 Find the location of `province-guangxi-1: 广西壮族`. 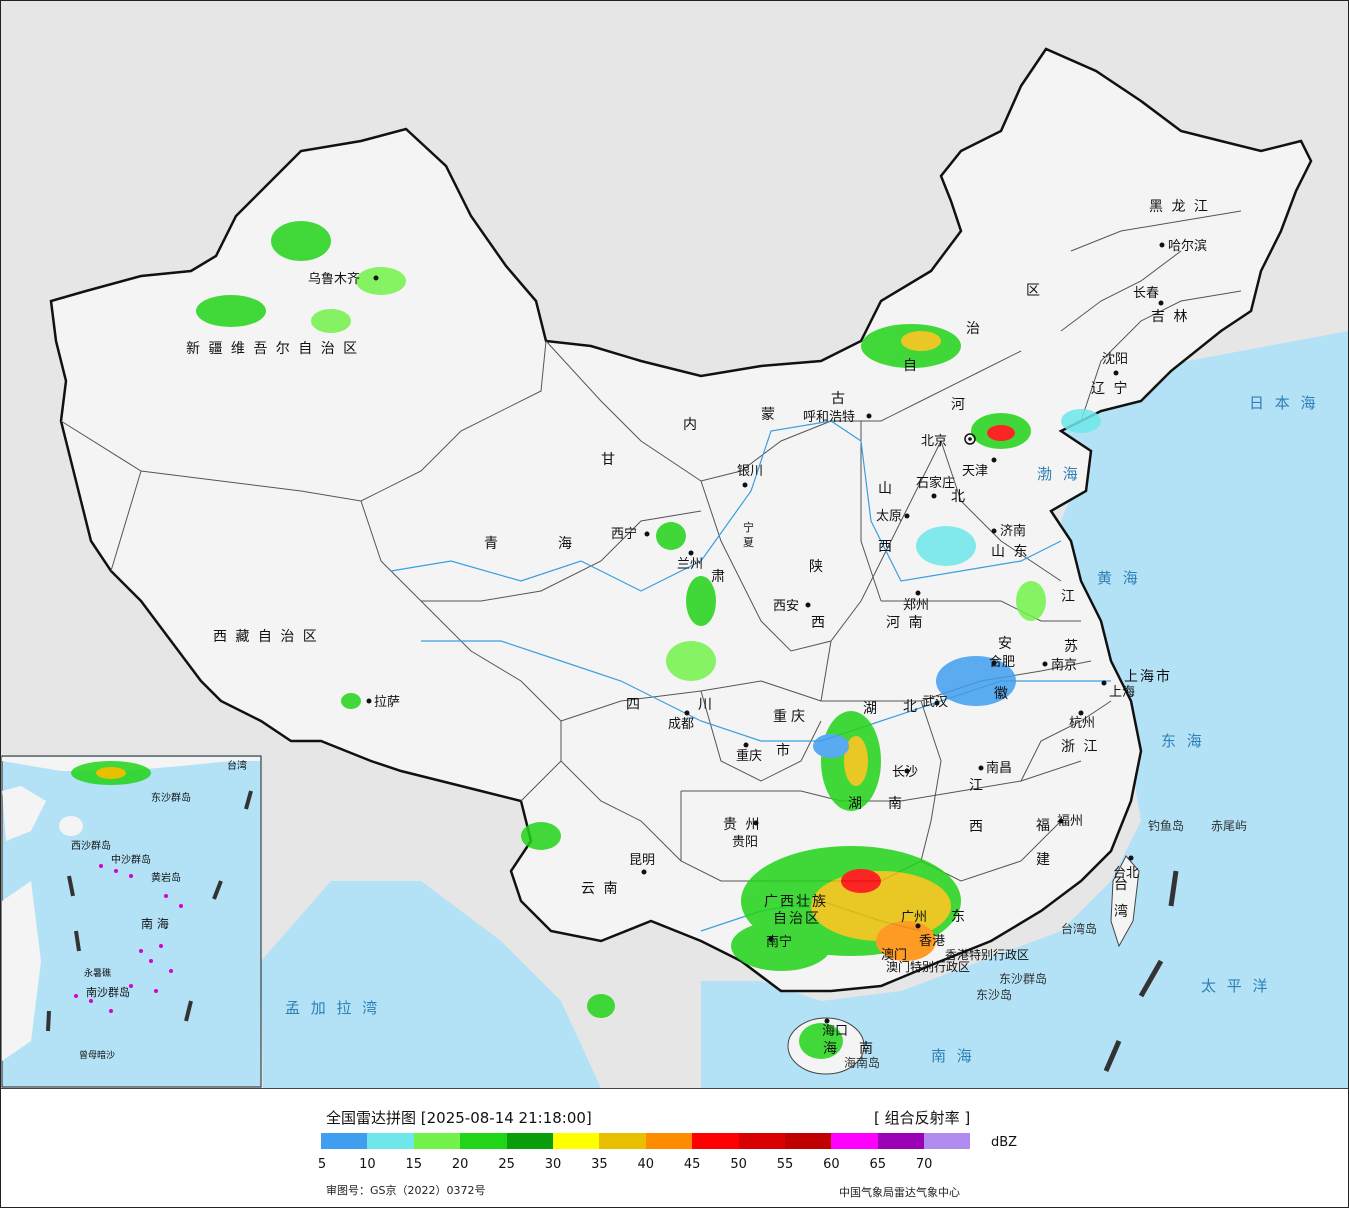

province-guangxi-1: 广西壮族 is located at coordinates (796, 902).